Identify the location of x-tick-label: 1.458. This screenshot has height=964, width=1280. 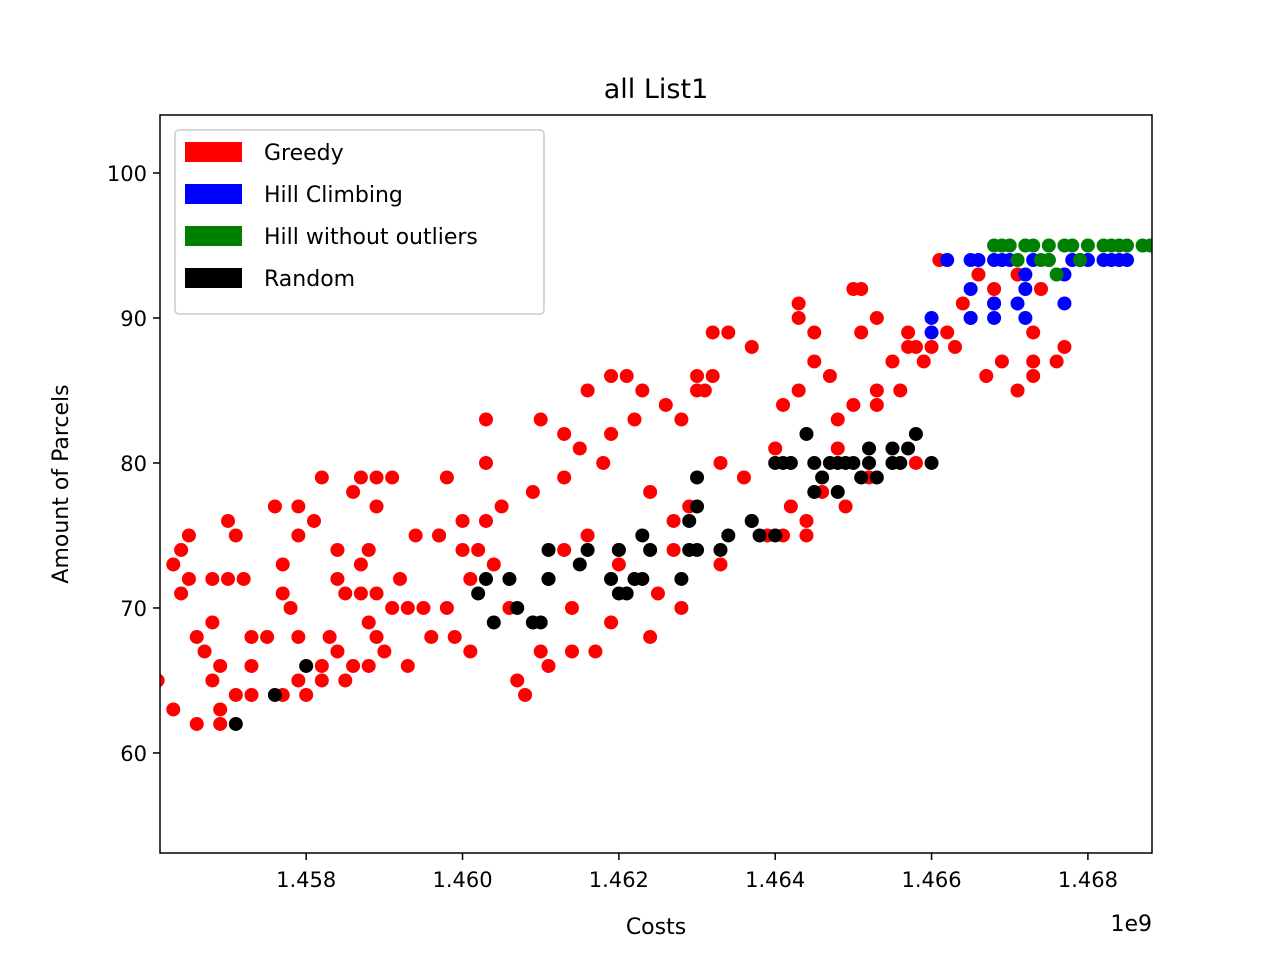
(306, 880).